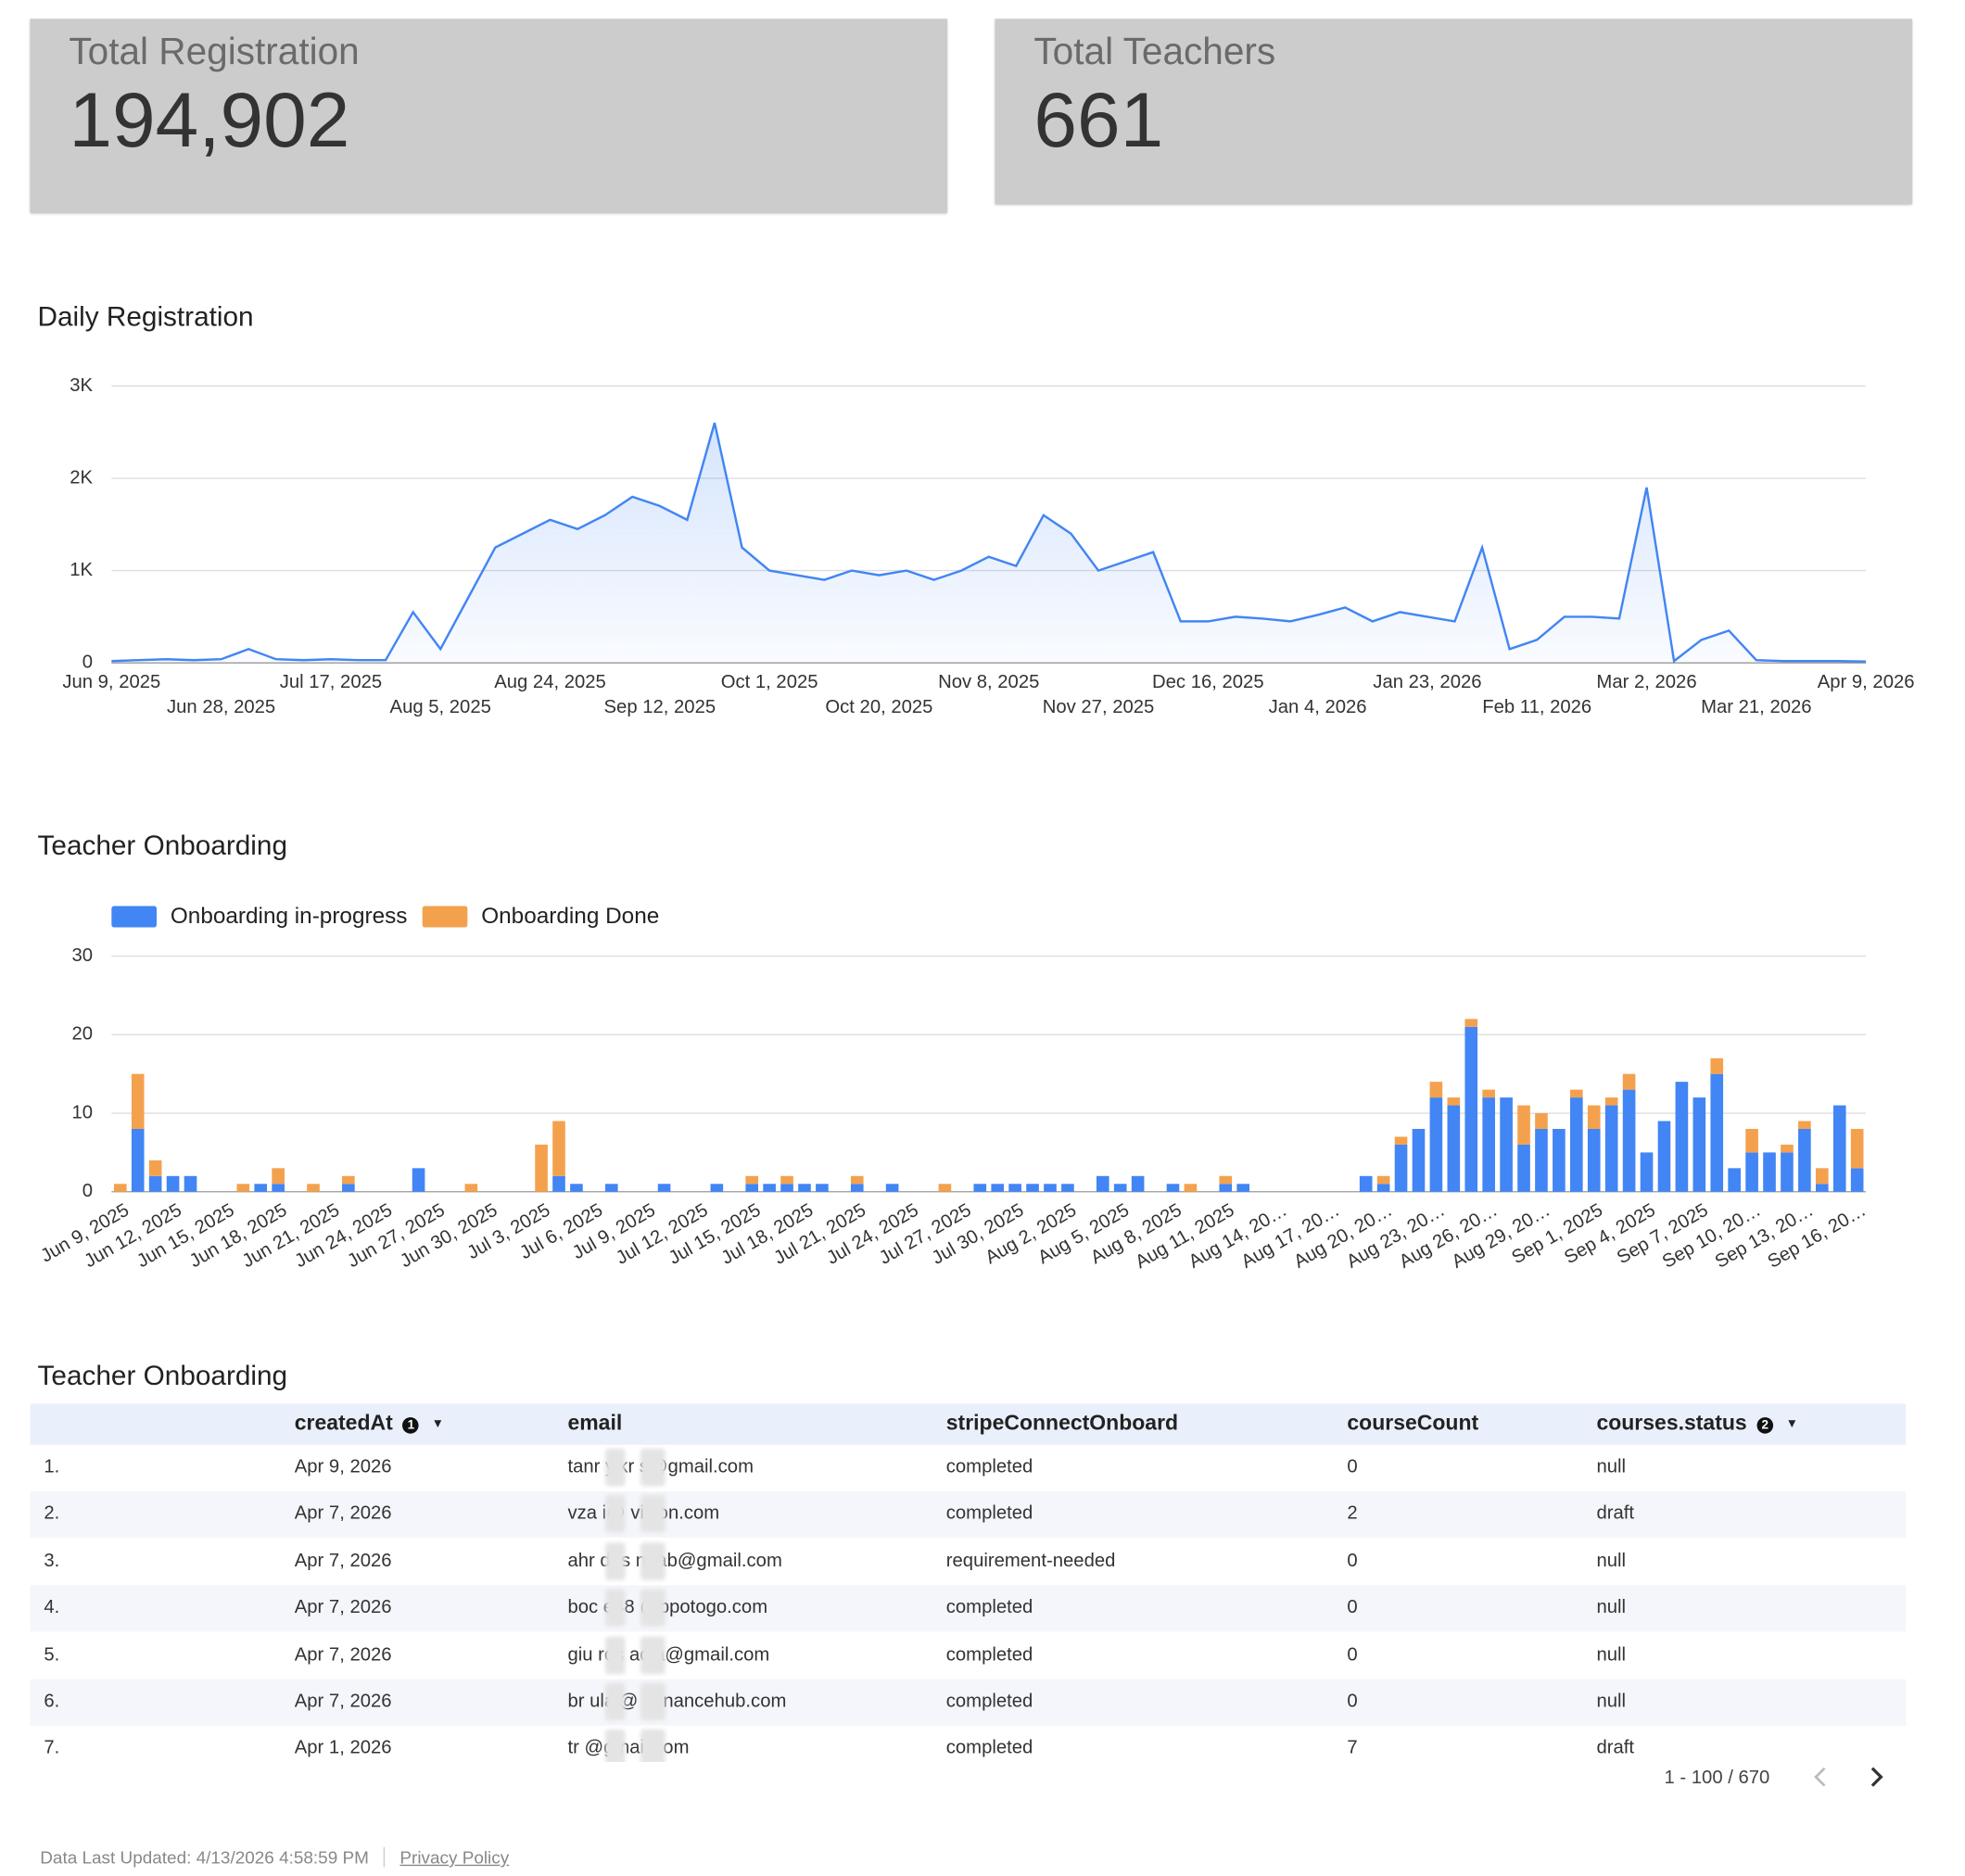 The width and height of the screenshot is (1965, 1876). Describe the element at coordinates (1454, 112) in the screenshot. I see `scorecard: Total Teachers 661` at that location.